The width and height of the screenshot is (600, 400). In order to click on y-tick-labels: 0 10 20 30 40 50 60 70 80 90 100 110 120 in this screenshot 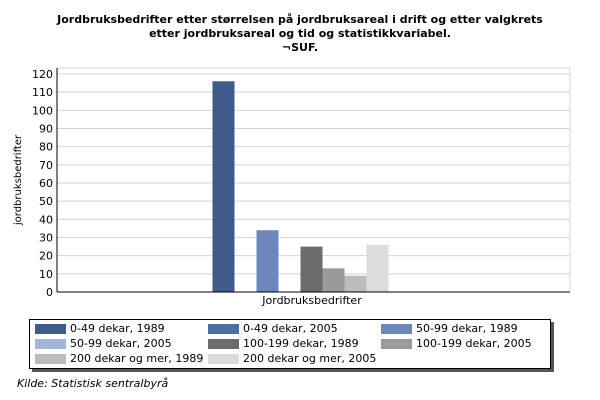, I will do `click(42, 183)`.